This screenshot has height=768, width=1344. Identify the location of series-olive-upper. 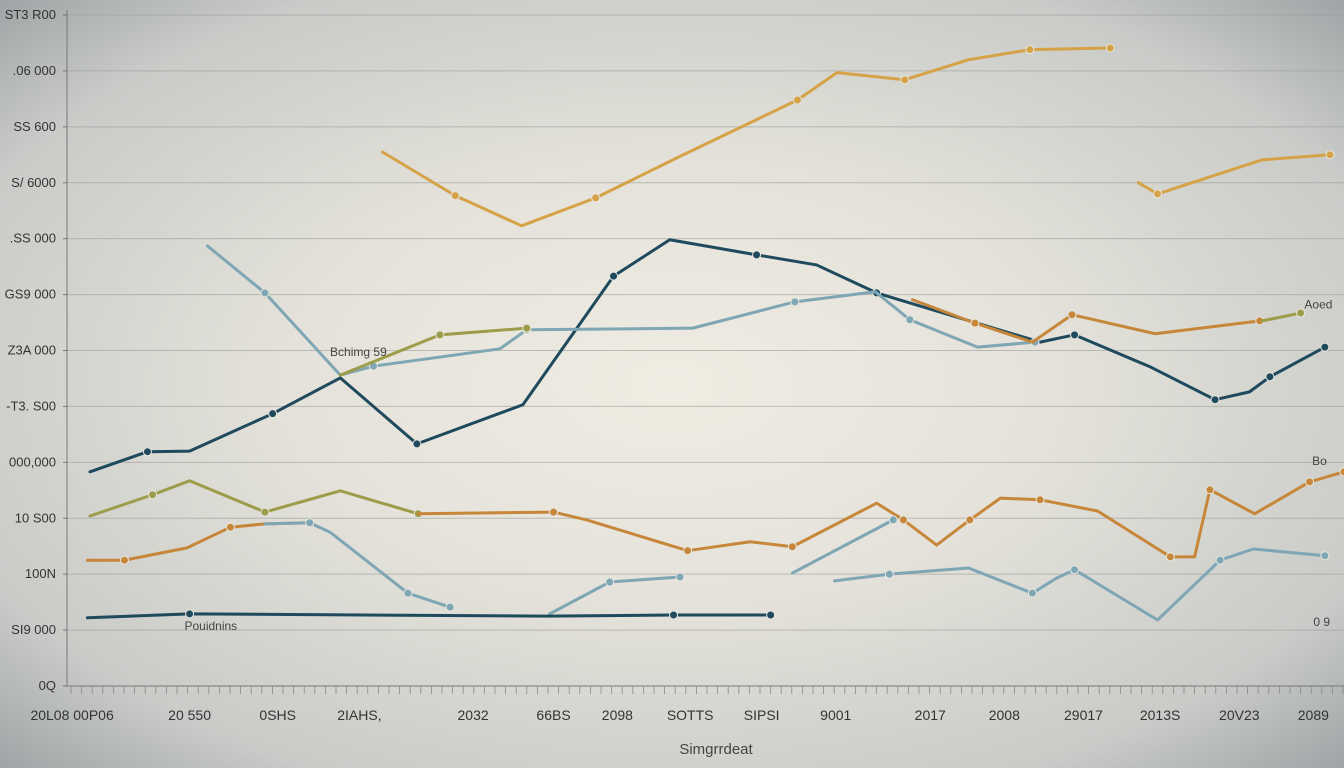
(435, 350).